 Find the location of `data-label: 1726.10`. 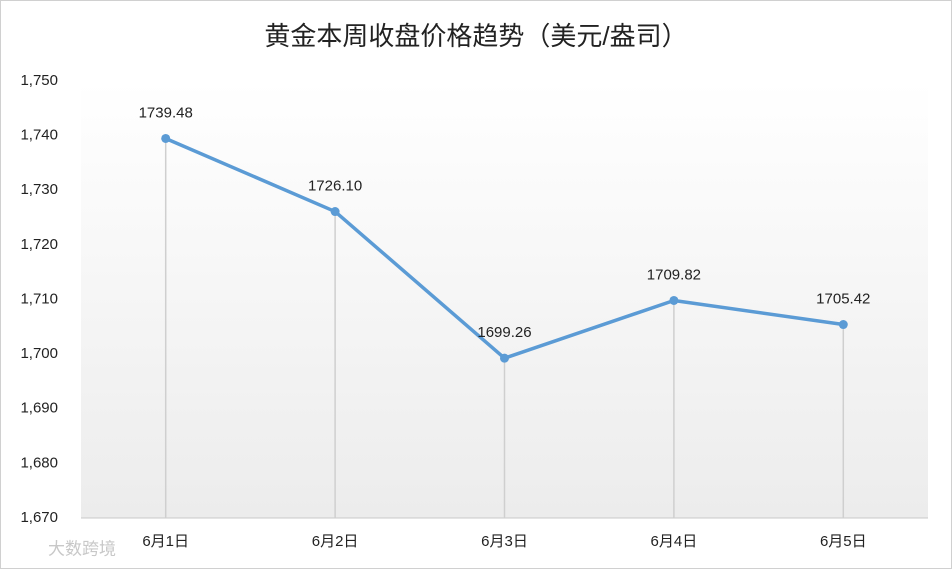

data-label: 1726.10 is located at coordinates (335, 186).